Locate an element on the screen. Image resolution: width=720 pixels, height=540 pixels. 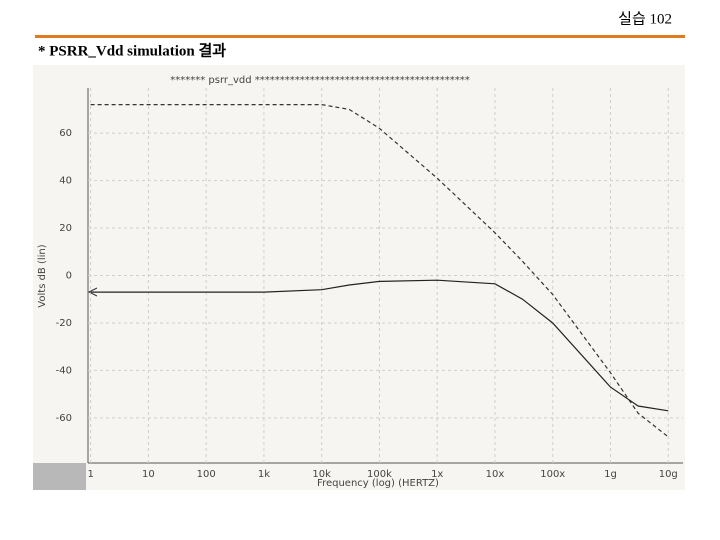
subtitle: * PSRR_Vdd simulation 결과 is located at coordinates (132, 50).